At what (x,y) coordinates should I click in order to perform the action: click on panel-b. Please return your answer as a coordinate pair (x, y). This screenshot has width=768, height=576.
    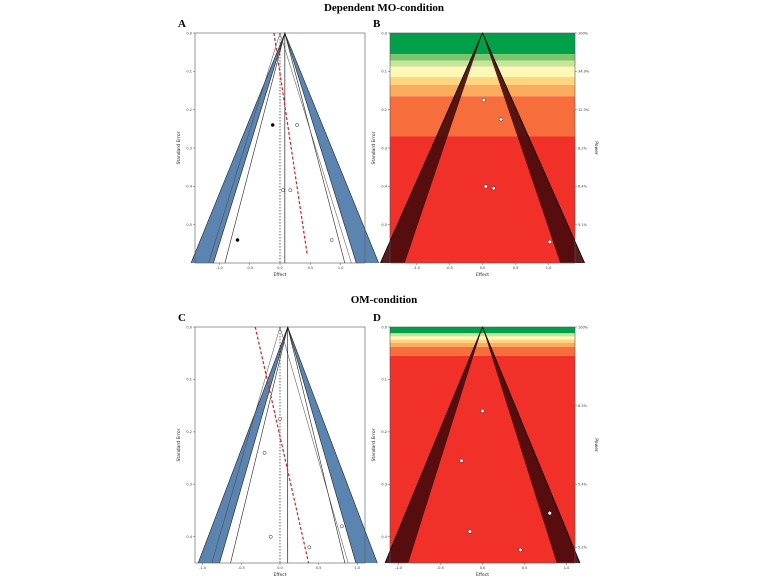
    Looking at the image, I should click on (482, 148).